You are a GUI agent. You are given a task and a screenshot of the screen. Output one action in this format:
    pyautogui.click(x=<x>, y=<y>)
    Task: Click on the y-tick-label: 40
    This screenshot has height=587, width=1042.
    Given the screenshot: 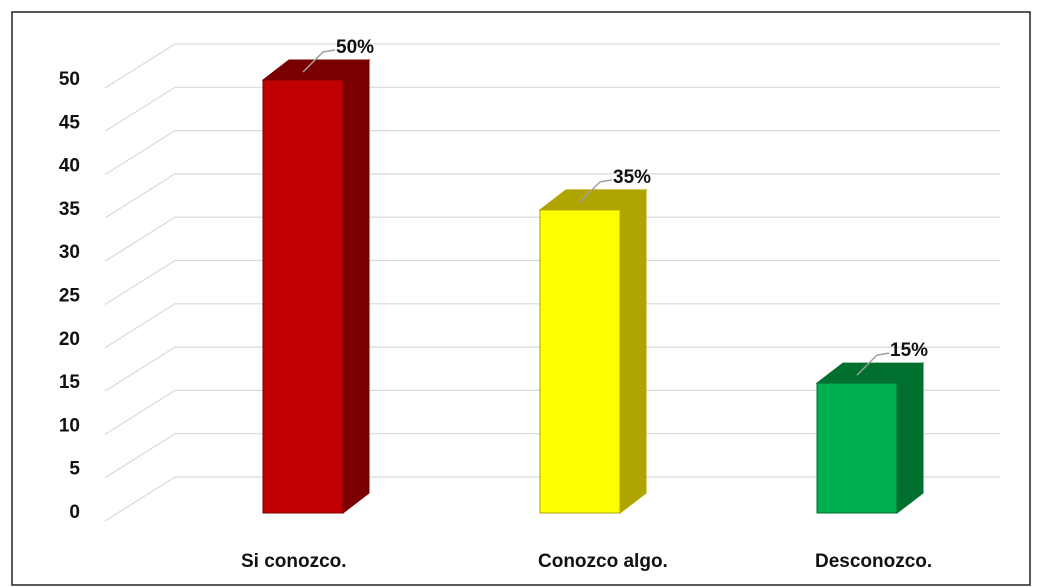 What is the action you would take?
    pyautogui.click(x=69, y=166)
    